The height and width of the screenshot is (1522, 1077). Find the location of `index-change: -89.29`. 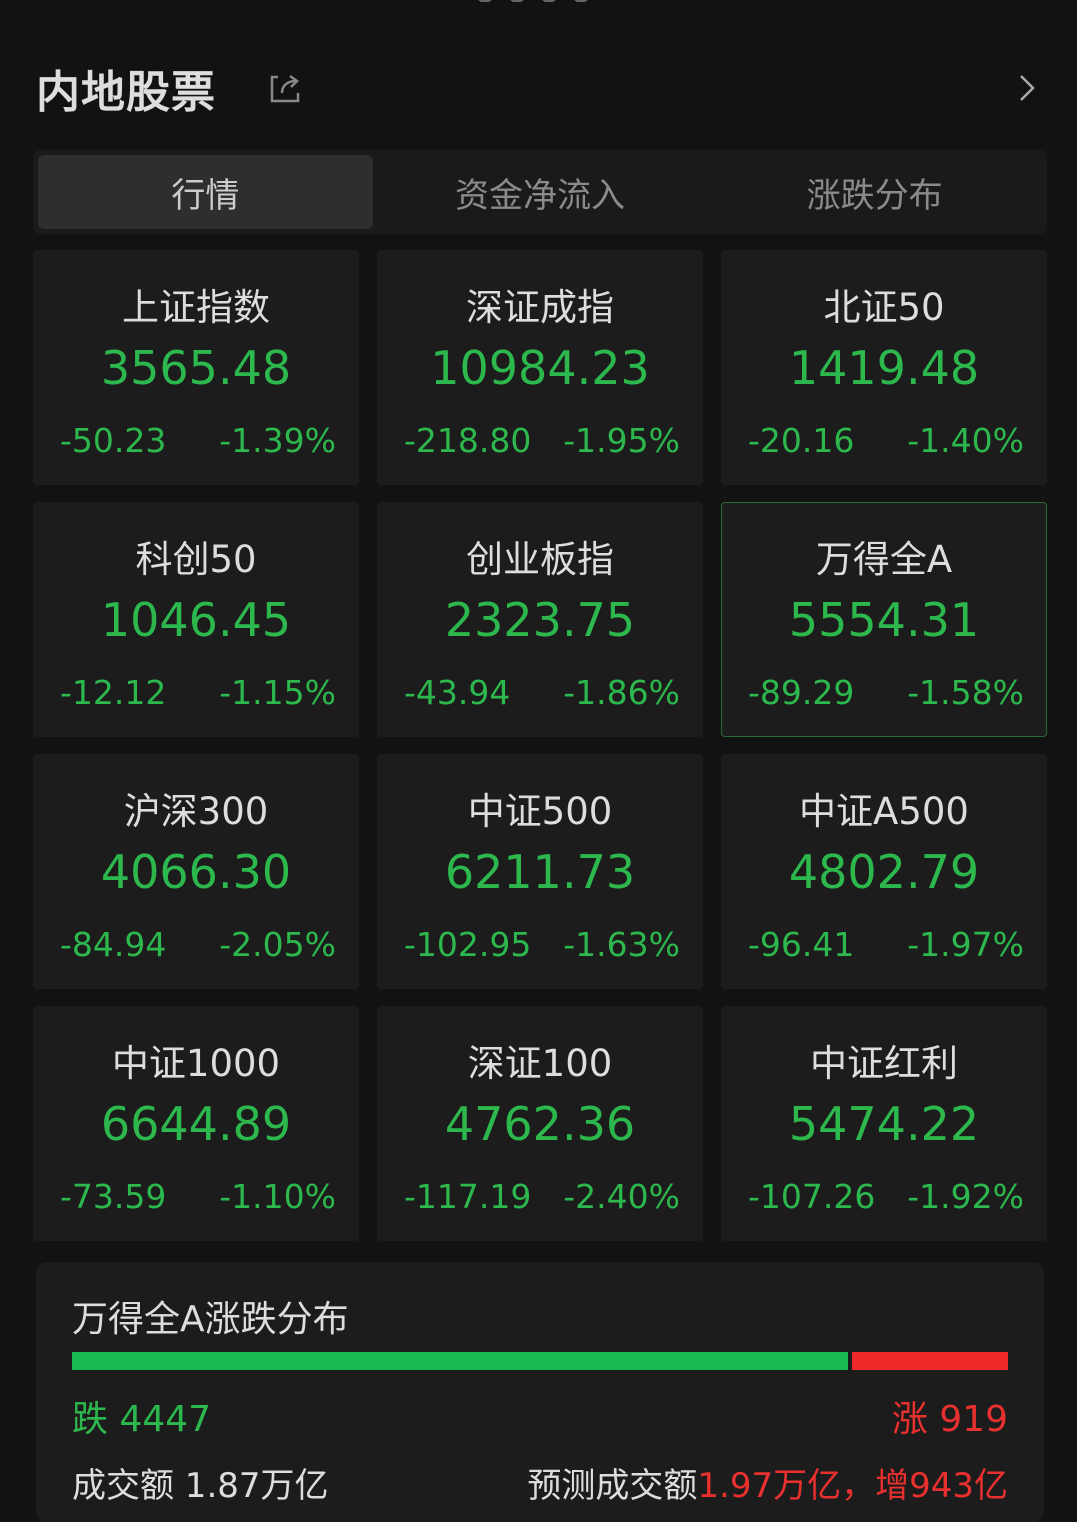

index-change: -89.29 is located at coordinates (801, 692).